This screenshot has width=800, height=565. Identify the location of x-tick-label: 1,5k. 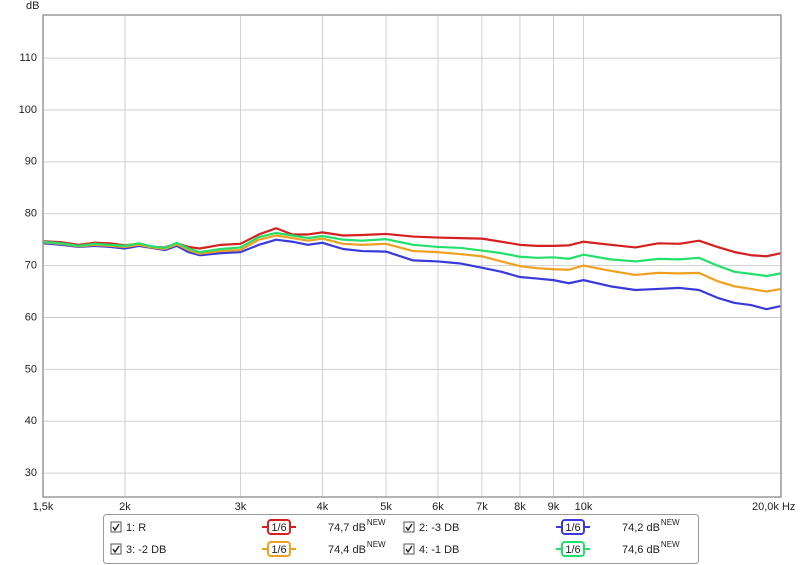
(43, 507).